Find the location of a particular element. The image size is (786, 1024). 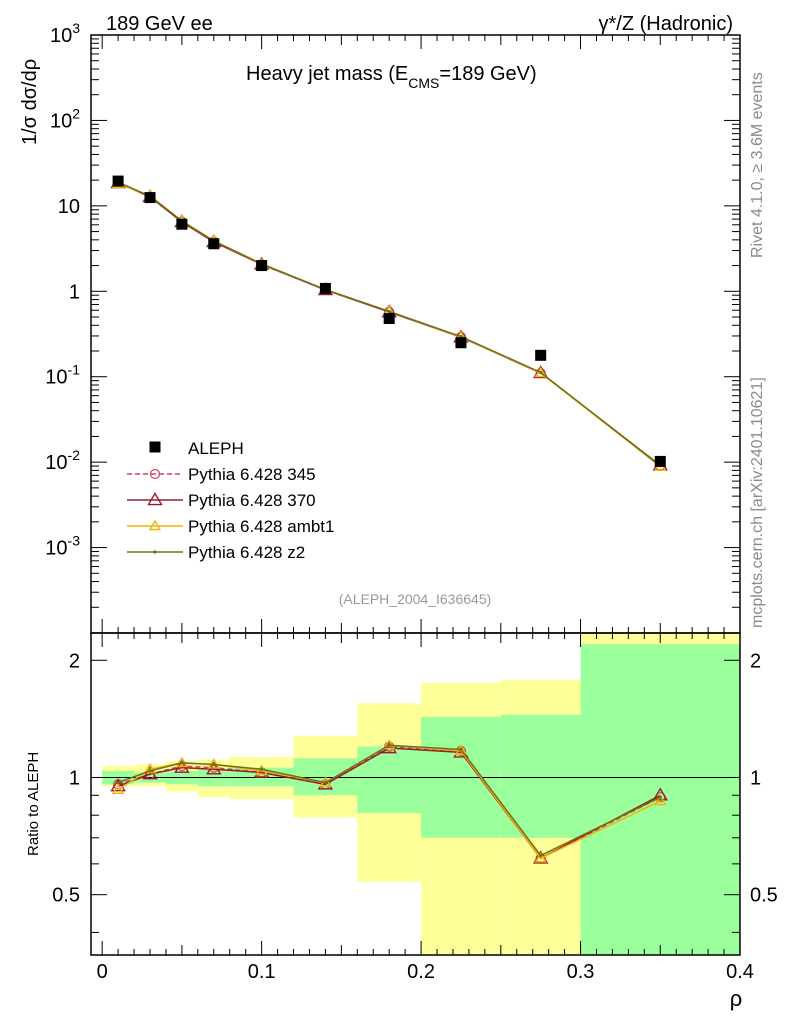

y-tick-label-main: 10⁻¹ is located at coordinates (62, 375).